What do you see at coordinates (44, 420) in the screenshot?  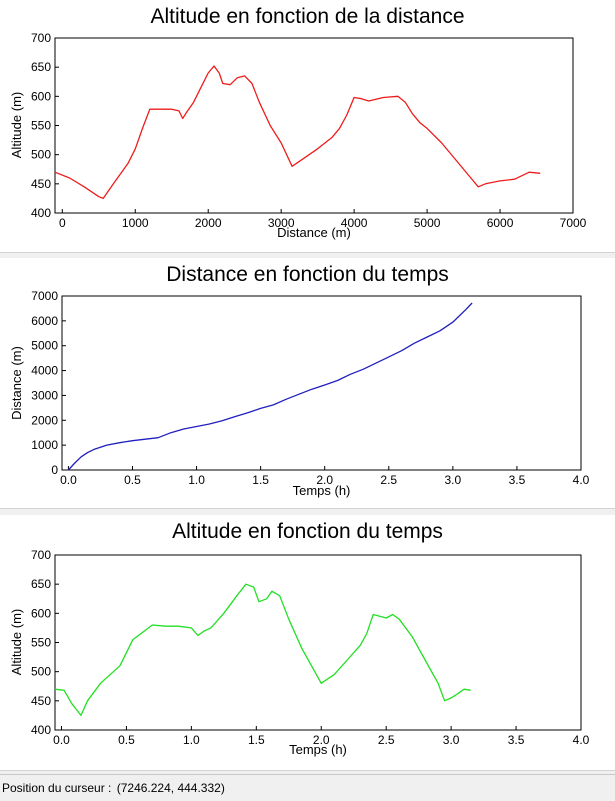 I see `y-tick-label: 2000` at bounding box center [44, 420].